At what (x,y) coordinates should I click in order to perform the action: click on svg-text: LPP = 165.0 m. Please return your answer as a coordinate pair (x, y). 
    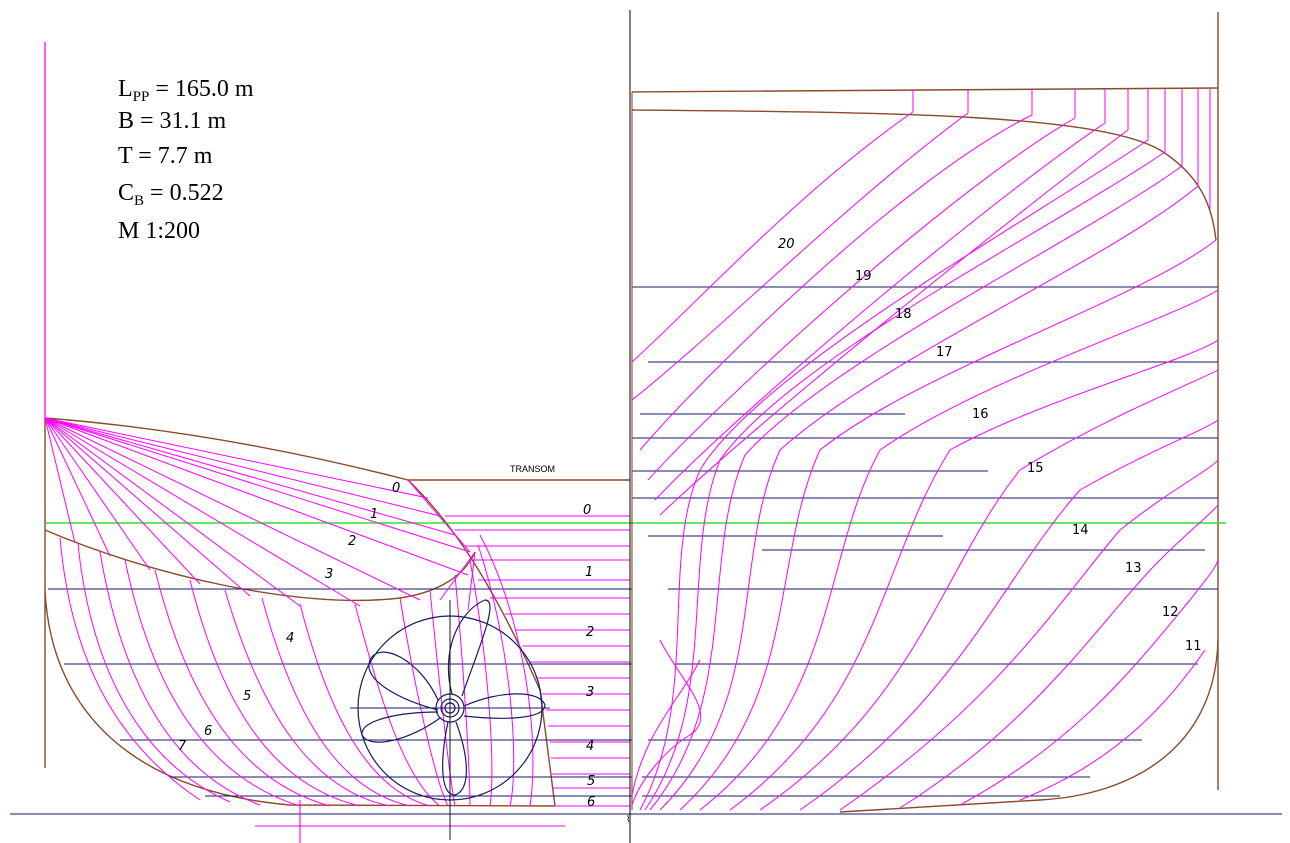
    Looking at the image, I should click on (186, 90).